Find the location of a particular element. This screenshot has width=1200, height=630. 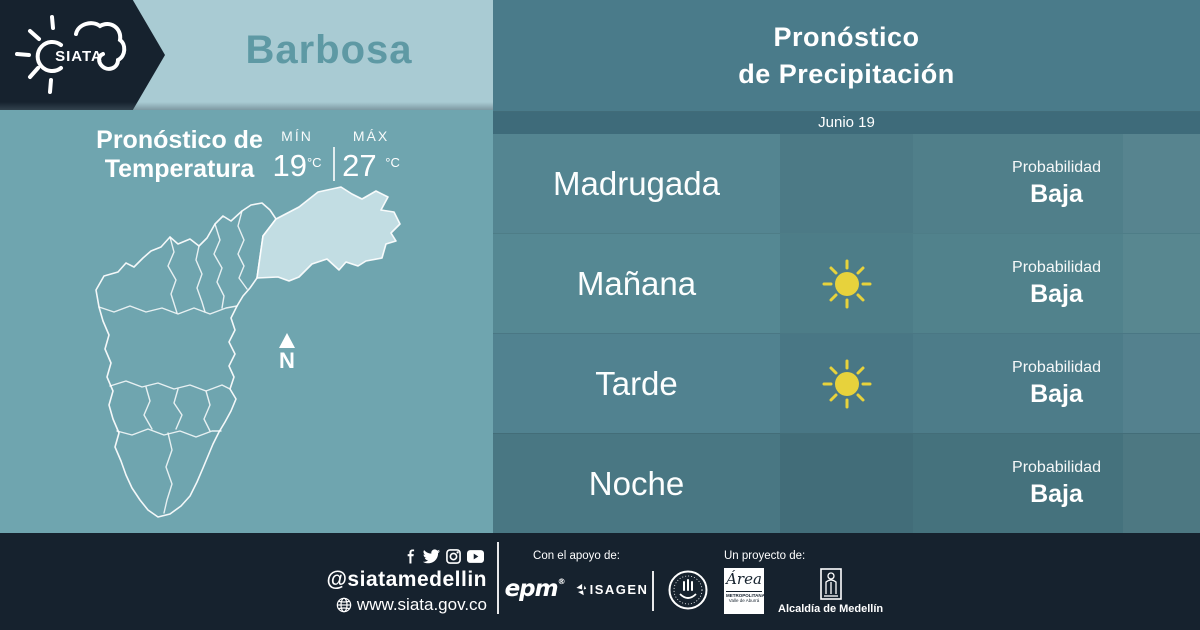

university-seal-icon is located at coordinates (688, 590).